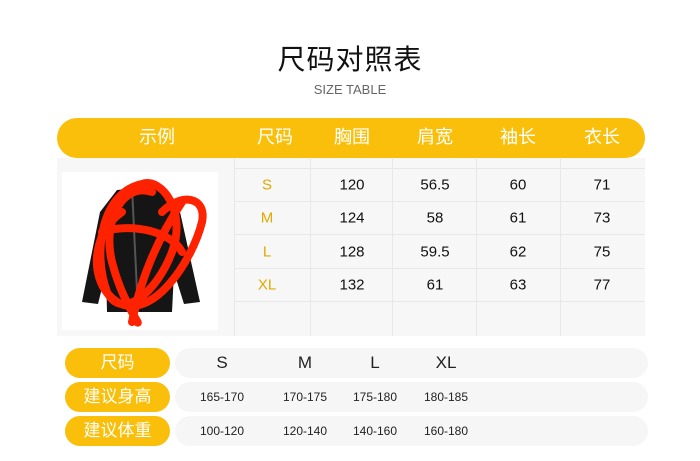 This screenshot has width=700, height=461. What do you see at coordinates (157, 137) in the screenshot?
I see `header-example: 示例` at bounding box center [157, 137].